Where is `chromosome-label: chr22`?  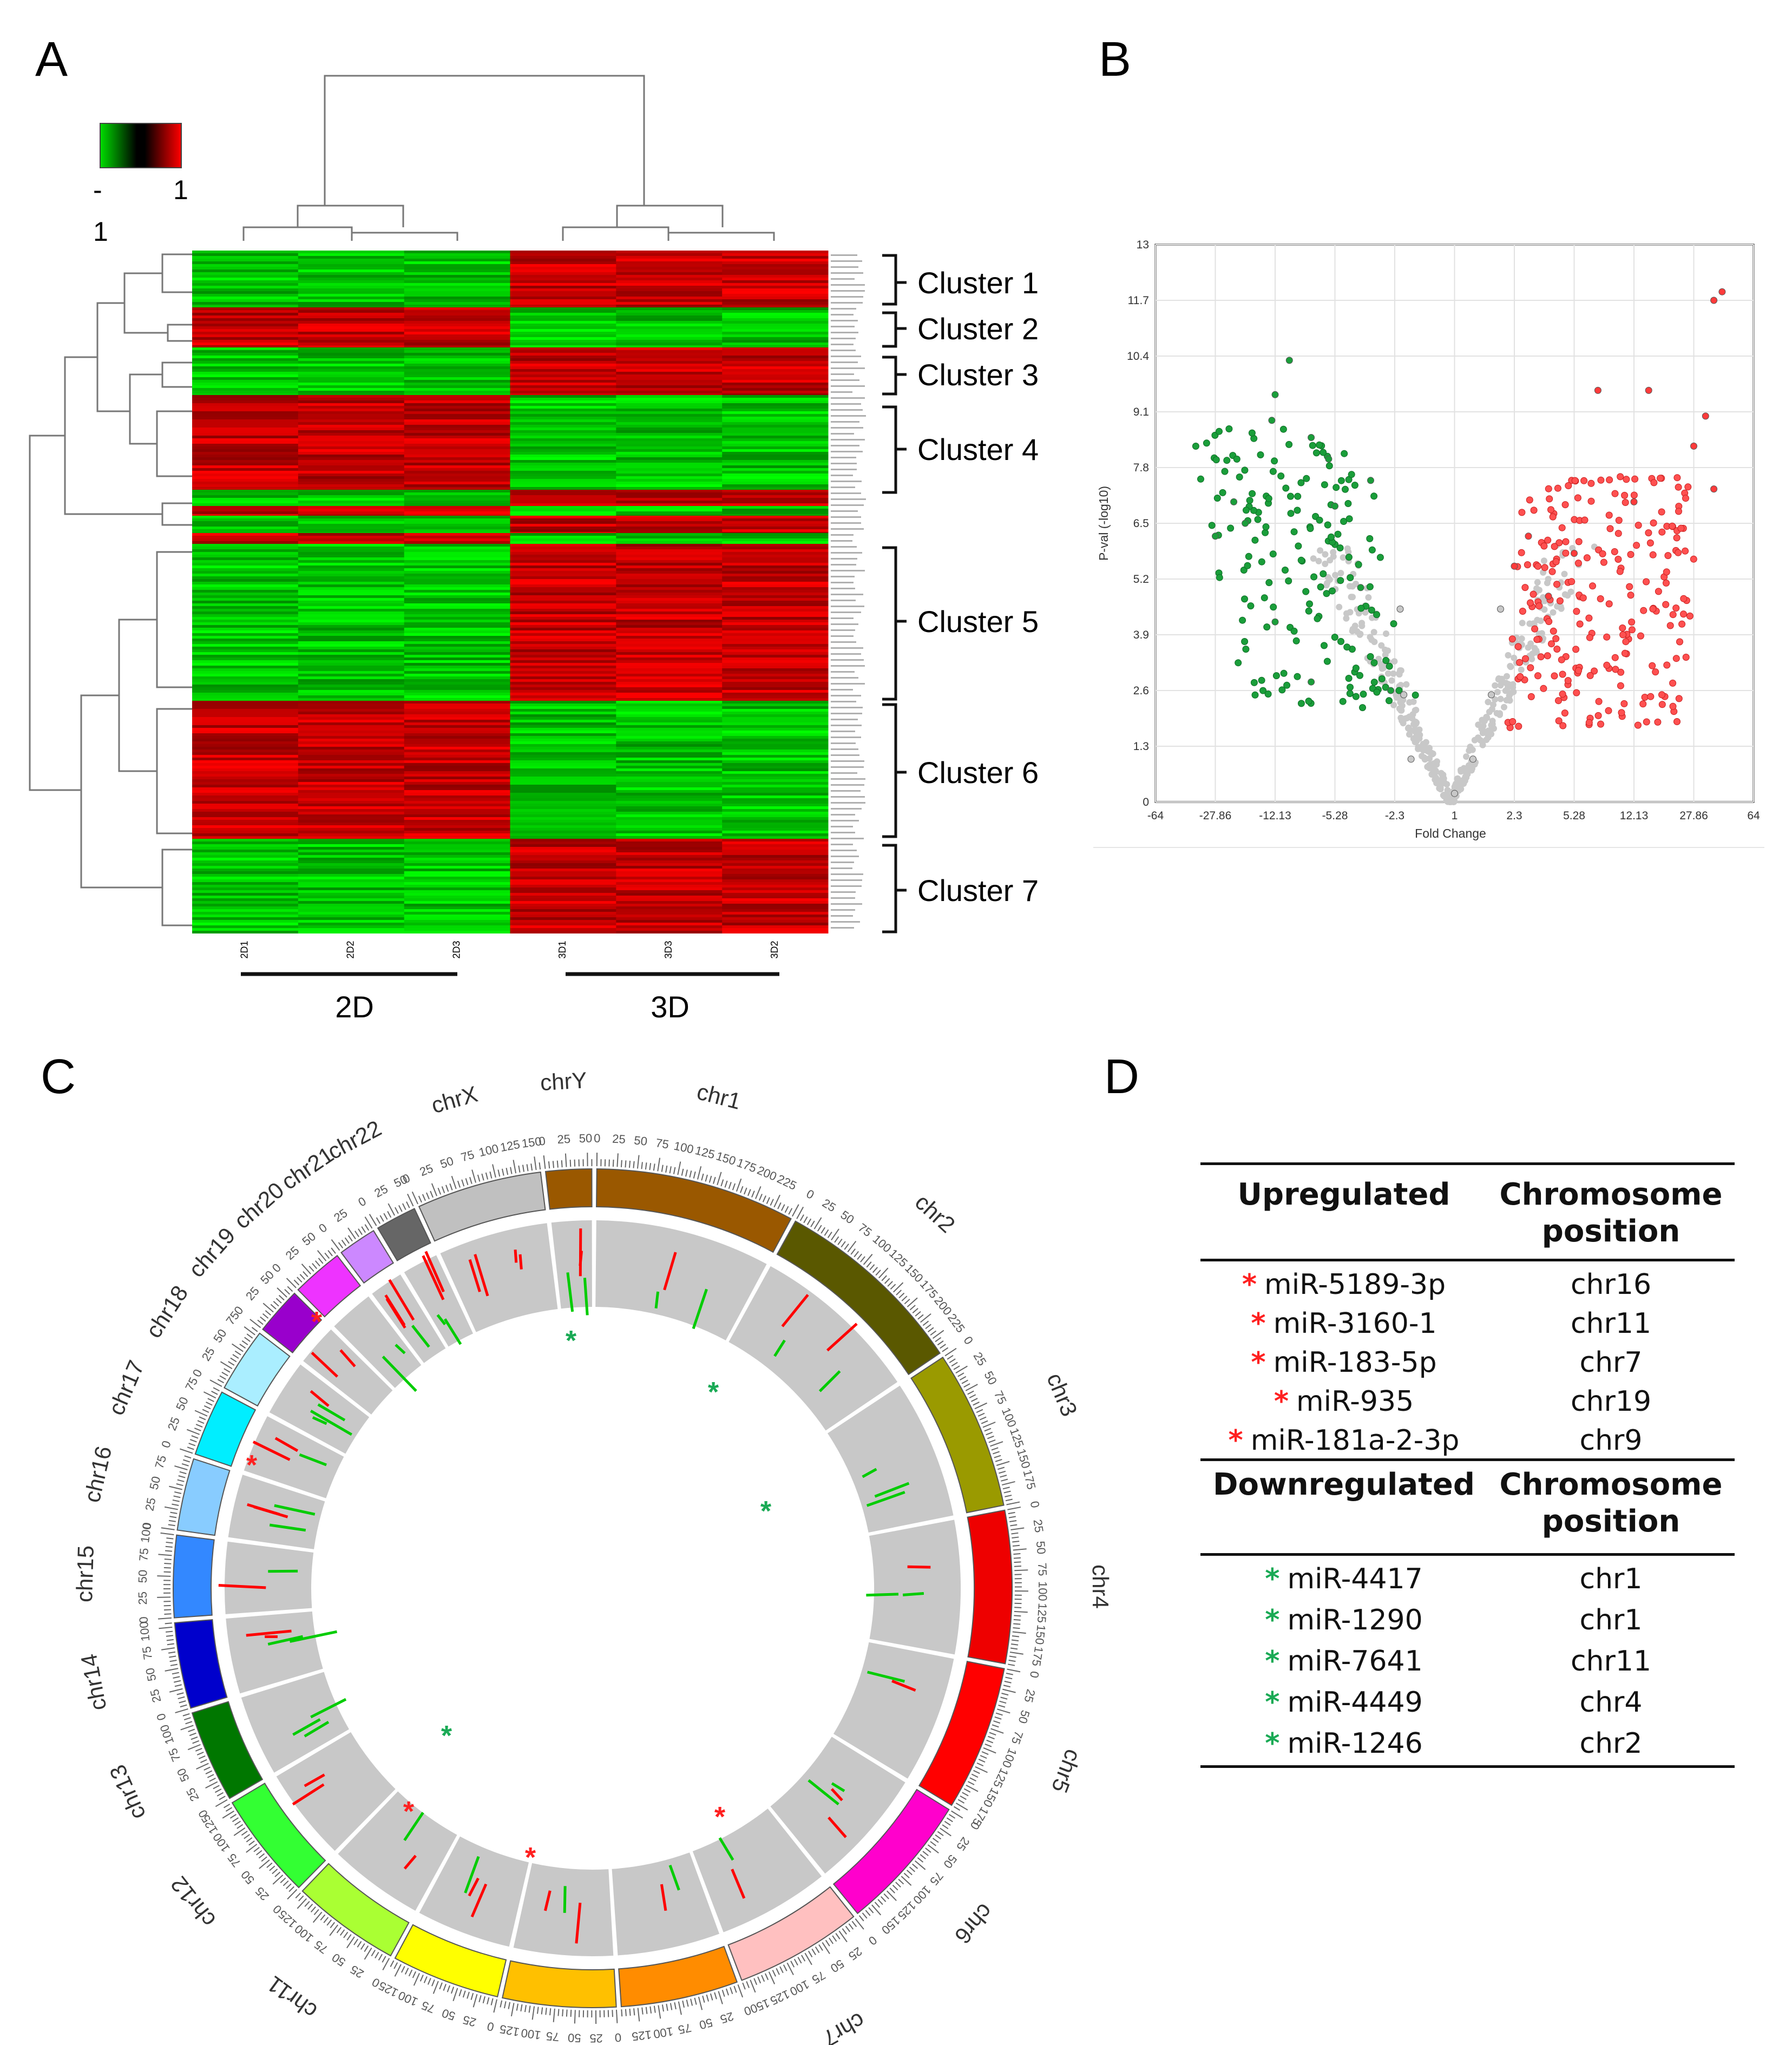 chromosome-label: chr22 is located at coordinates (354, 1140).